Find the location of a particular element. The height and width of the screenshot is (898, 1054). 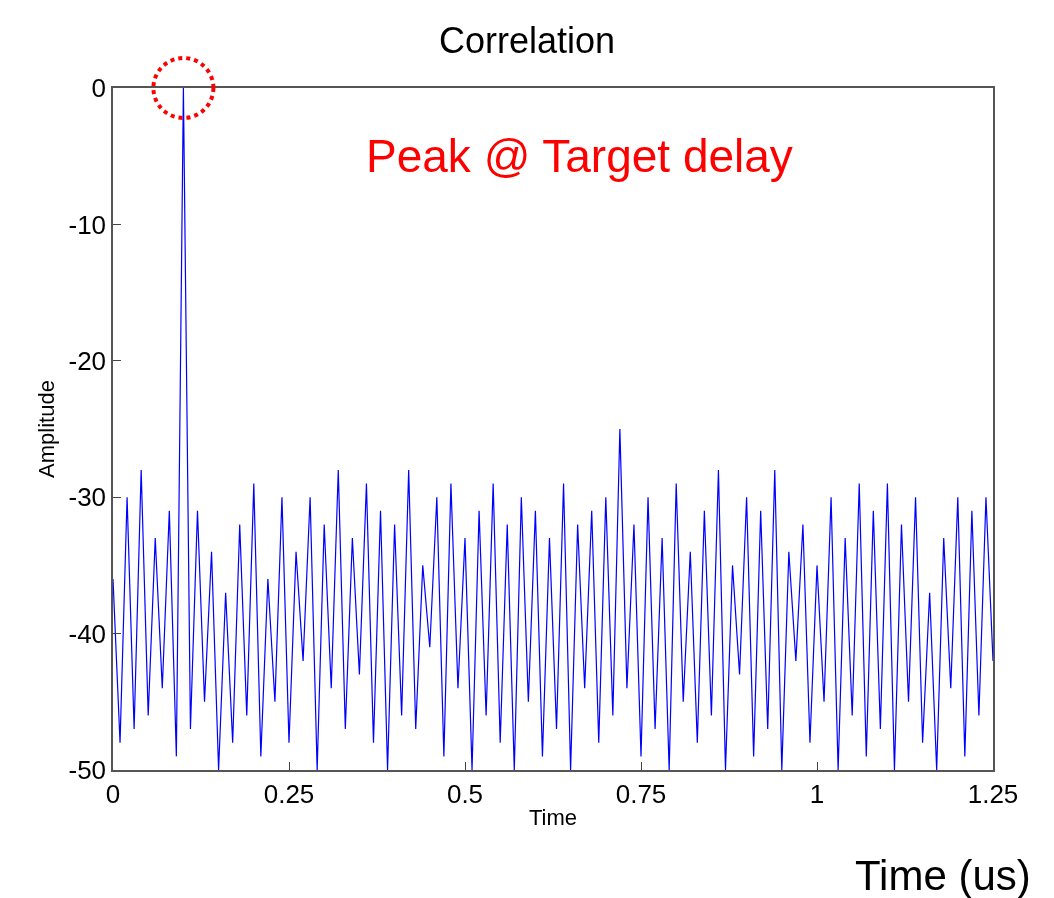

x-axis-title: Time is located at coordinates (553, 818).